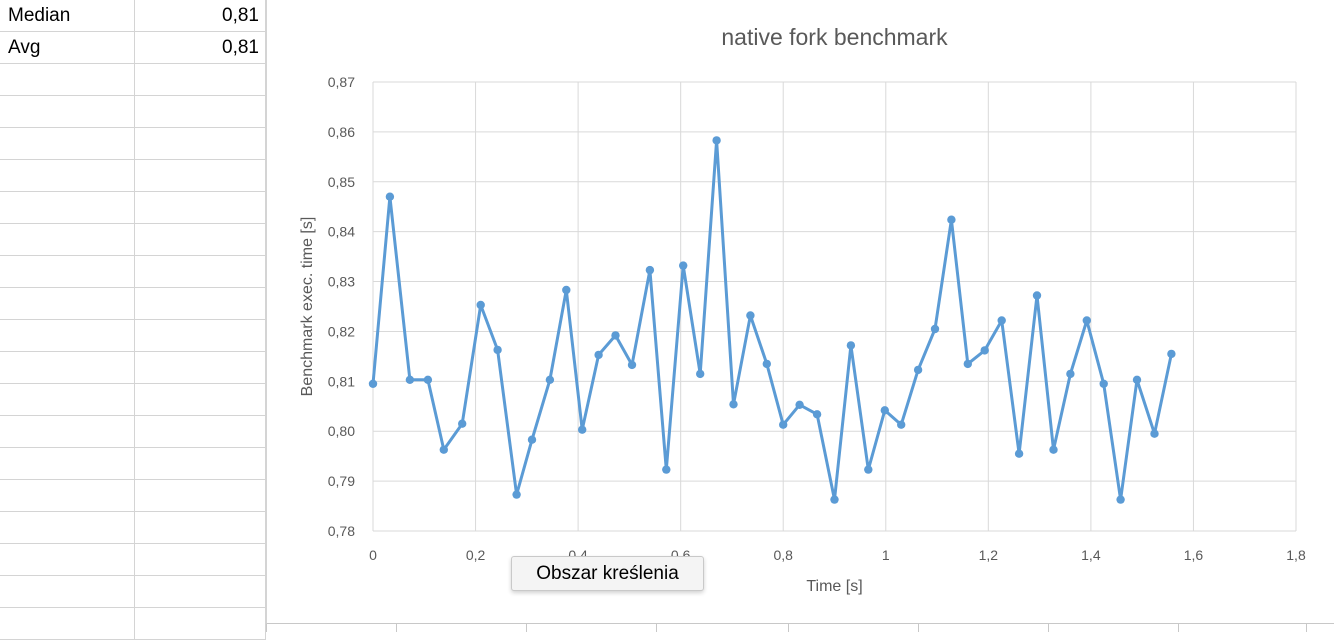 Image resolution: width=1334 pixels, height=640 pixels. Describe the element at coordinates (341, 82) in the screenshot. I see `y-tick-label: 0,87` at that location.